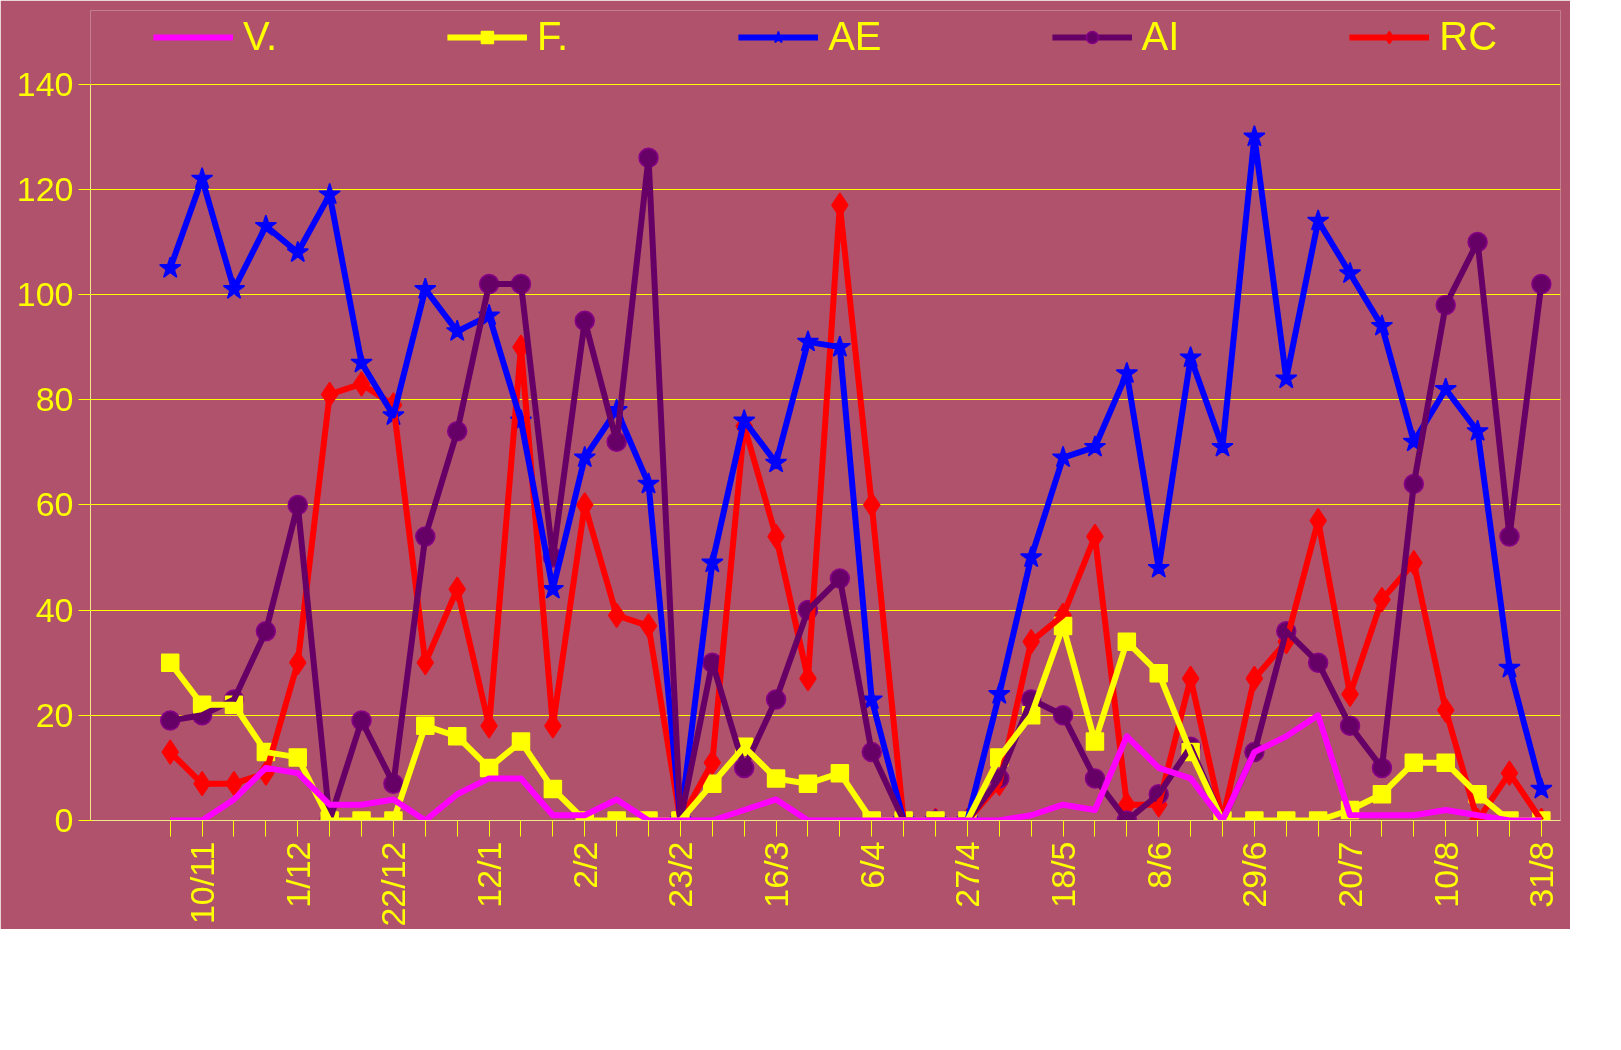 This screenshot has height=1050, width=1621. I want to click on x-tick-label: 1/12, so click(297, 874).